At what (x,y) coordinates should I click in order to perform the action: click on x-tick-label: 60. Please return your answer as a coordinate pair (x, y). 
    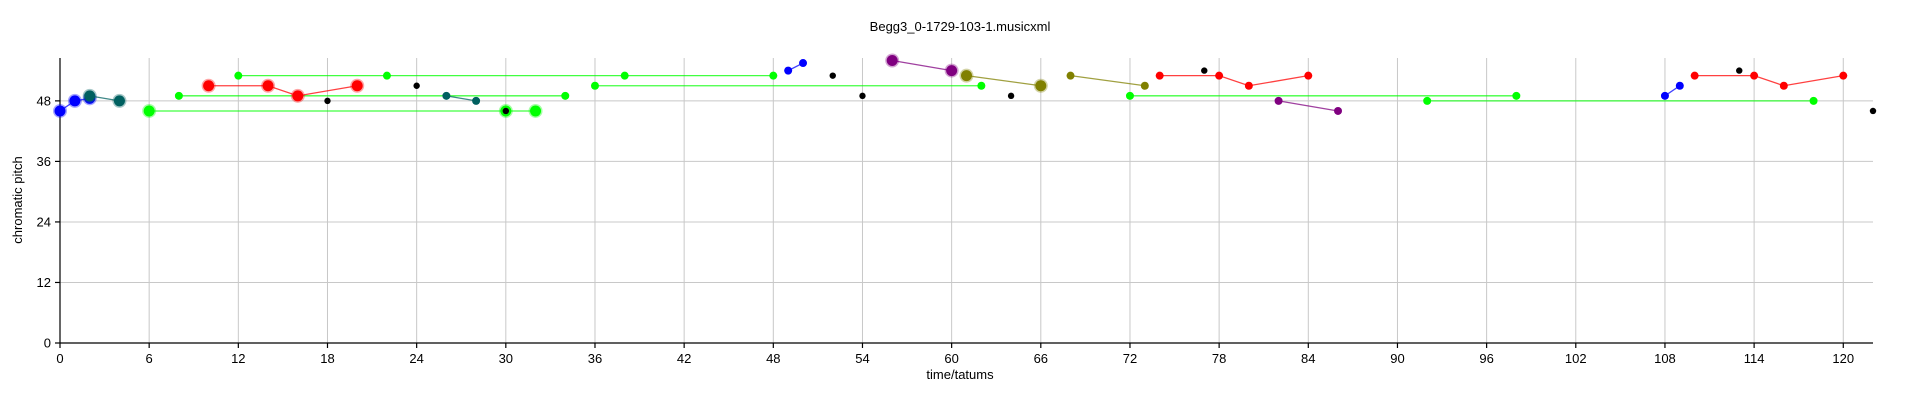
    Looking at the image, I should click on (951, 358).